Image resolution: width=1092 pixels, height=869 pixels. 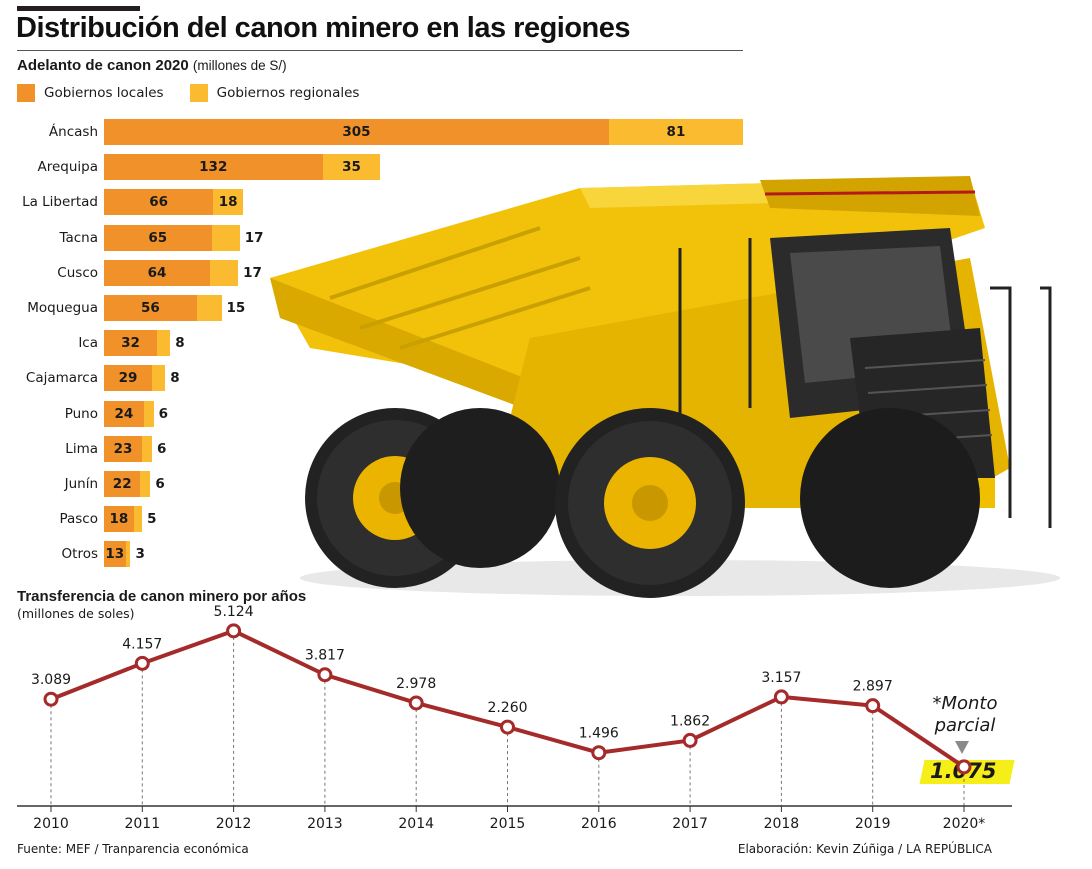 What do you see at coordinates (78, 237) in the screenshot?
I see `bar-category-label: Tacna` at bounding box center [78, 237].